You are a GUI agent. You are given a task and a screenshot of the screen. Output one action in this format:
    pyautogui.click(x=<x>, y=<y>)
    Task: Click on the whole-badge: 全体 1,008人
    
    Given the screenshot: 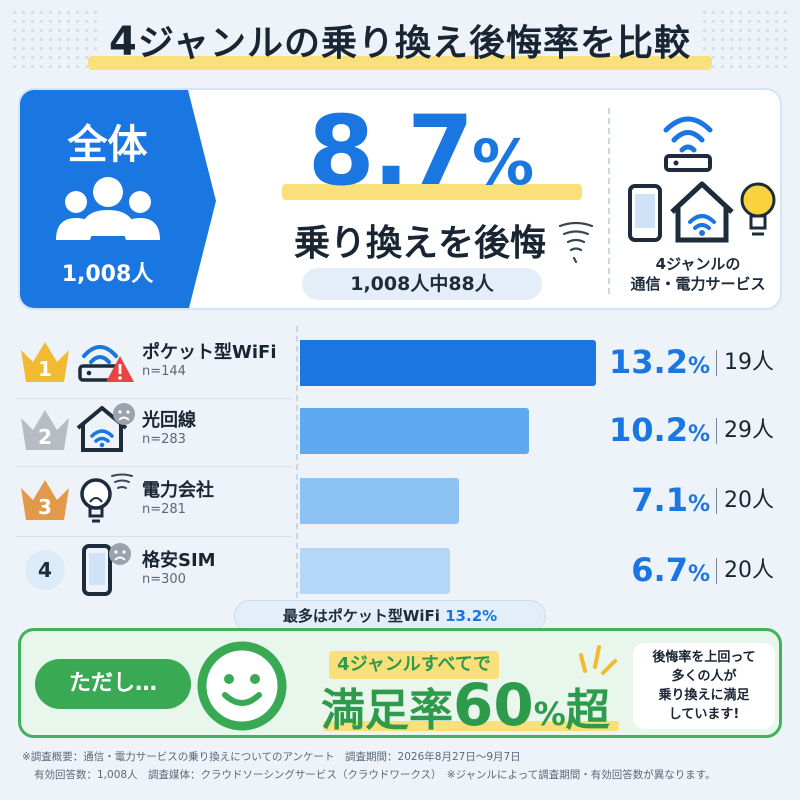 What is the action you would take?
    pyautogui.click(x=120, y=199)
    